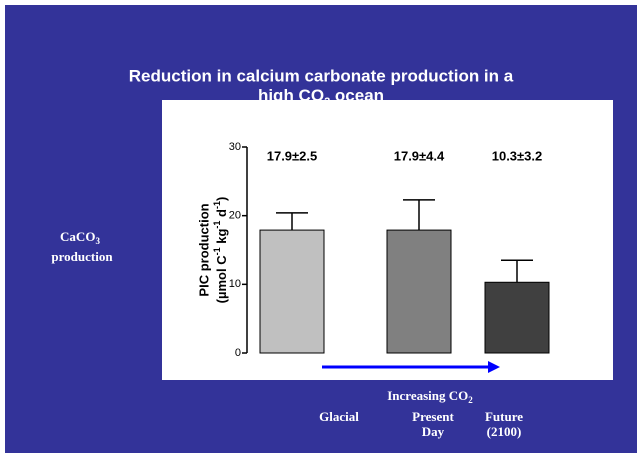 This screenshot has width=642, height=458. What do you see at coordinates (339, 416) in the screenshot?
I see `category-label: Glacial` at bounding box center [339, 416].